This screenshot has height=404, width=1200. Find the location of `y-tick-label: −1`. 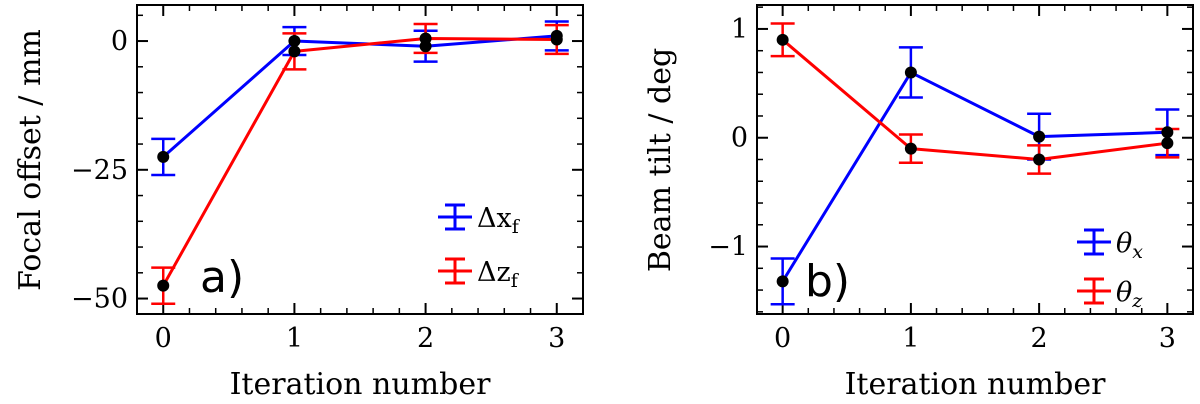

y-tick-label: −1 is located at coordinates (728, 247).